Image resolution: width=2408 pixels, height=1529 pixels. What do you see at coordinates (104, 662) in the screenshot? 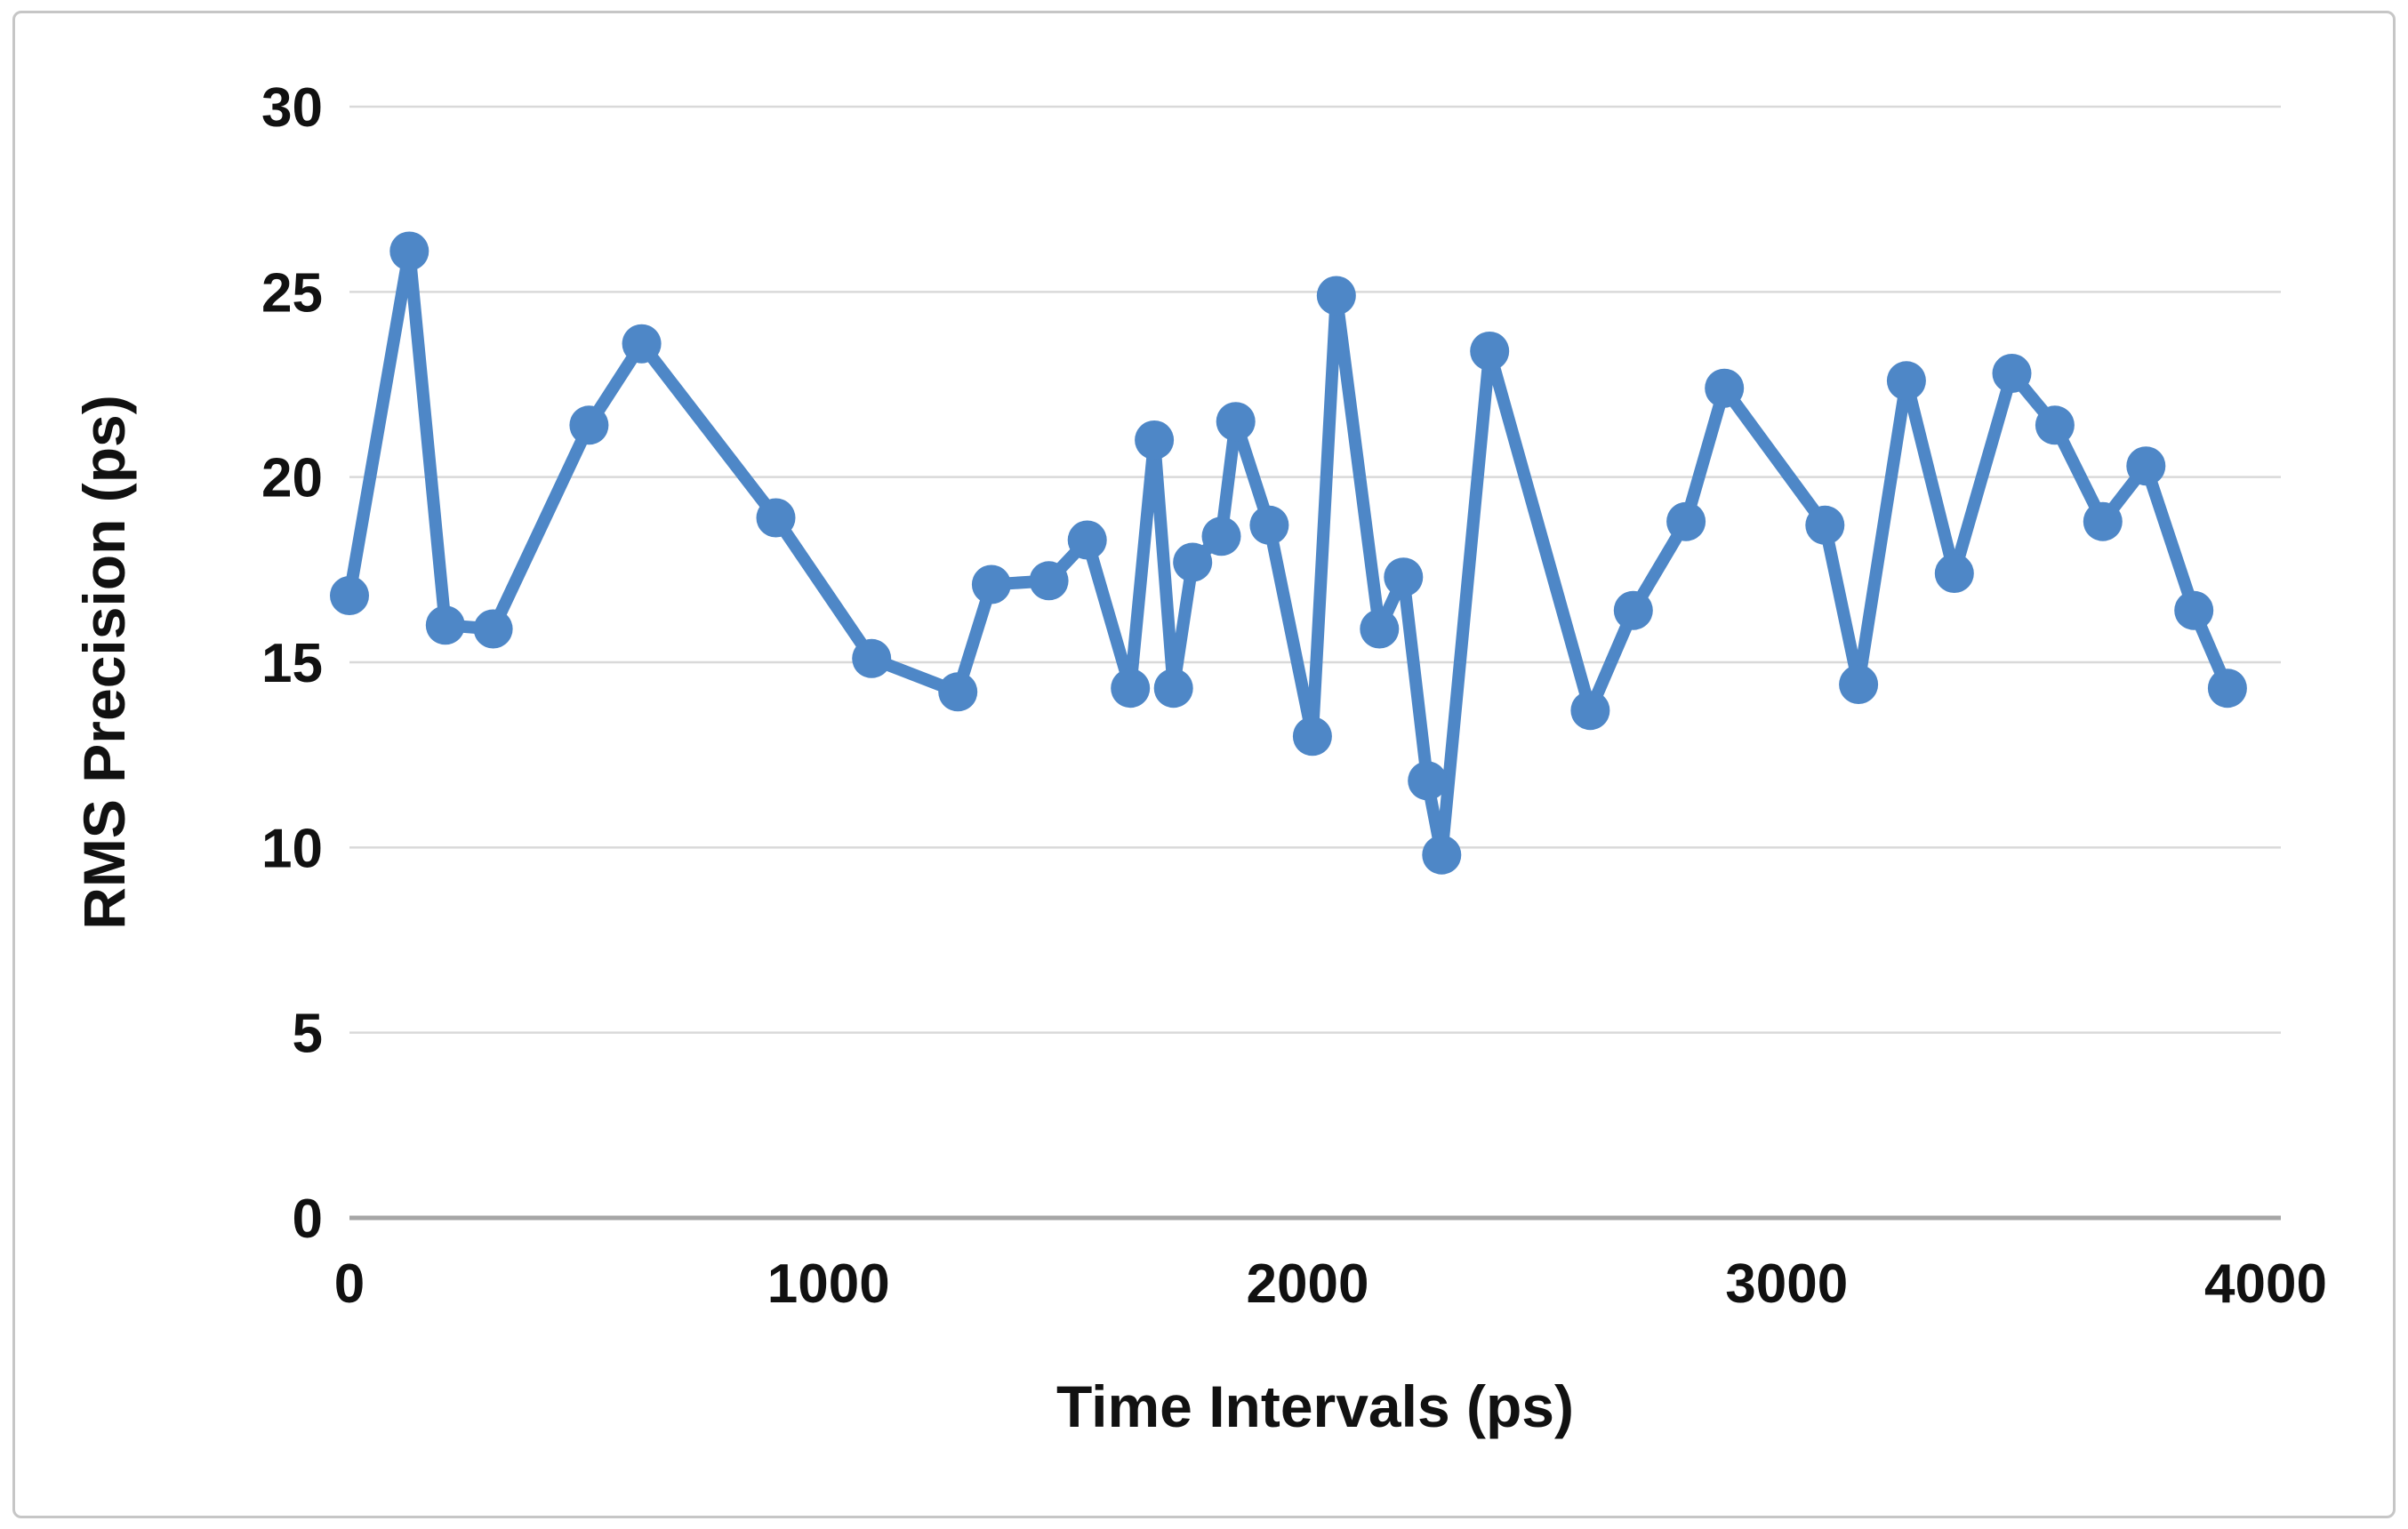
I see `y-axis-title: RMS Precision (ps)` at bounding box center [104, 662].